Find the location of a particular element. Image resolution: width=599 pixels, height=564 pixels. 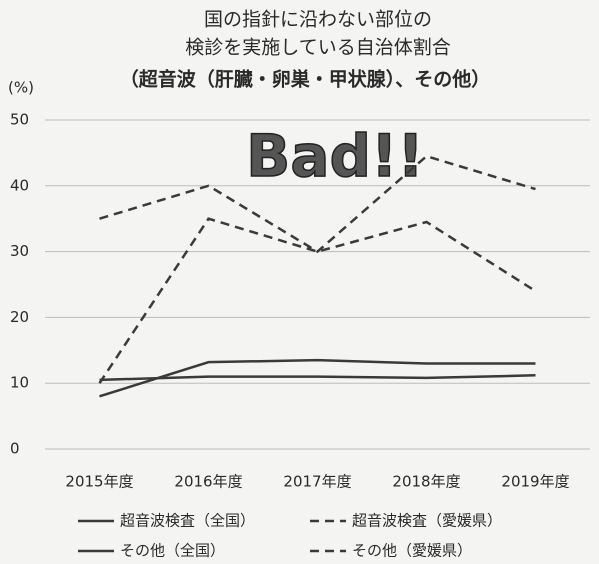

y-tick-label: 0 is located at coordinates (15, 449).